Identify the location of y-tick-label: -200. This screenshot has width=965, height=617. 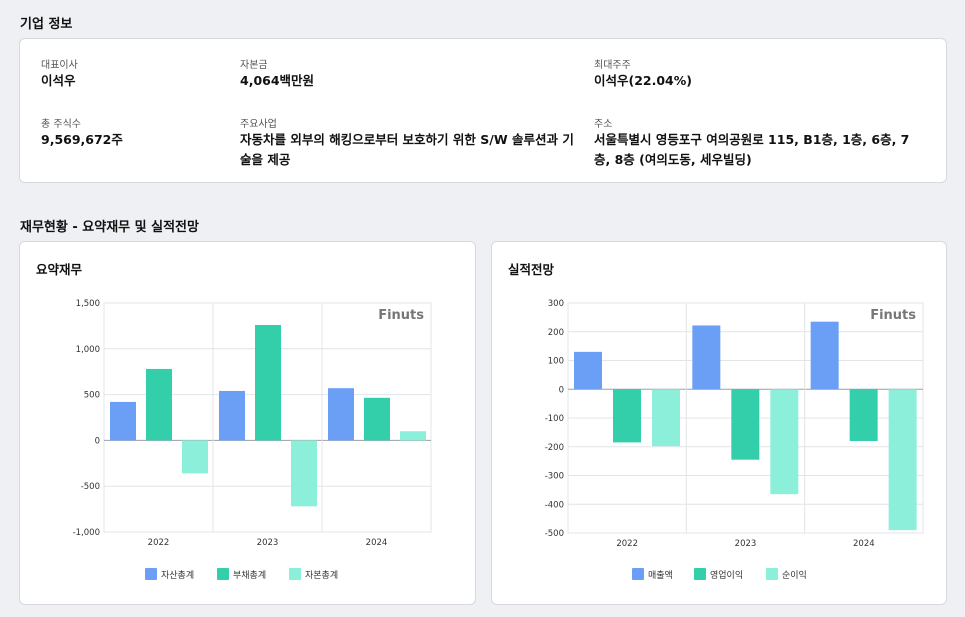
(554, 448).